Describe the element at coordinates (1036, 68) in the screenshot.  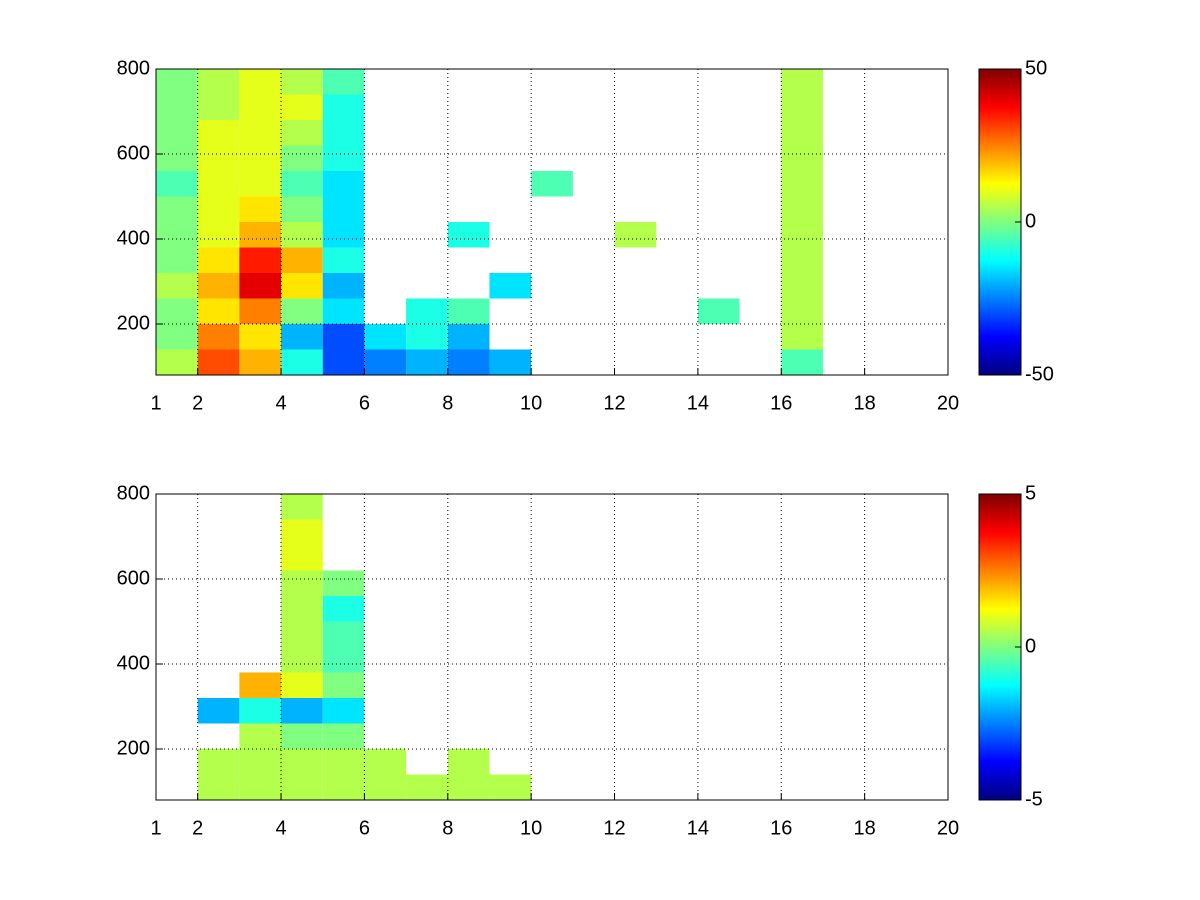
I see `colorbar-tick-label: 50` at that location.